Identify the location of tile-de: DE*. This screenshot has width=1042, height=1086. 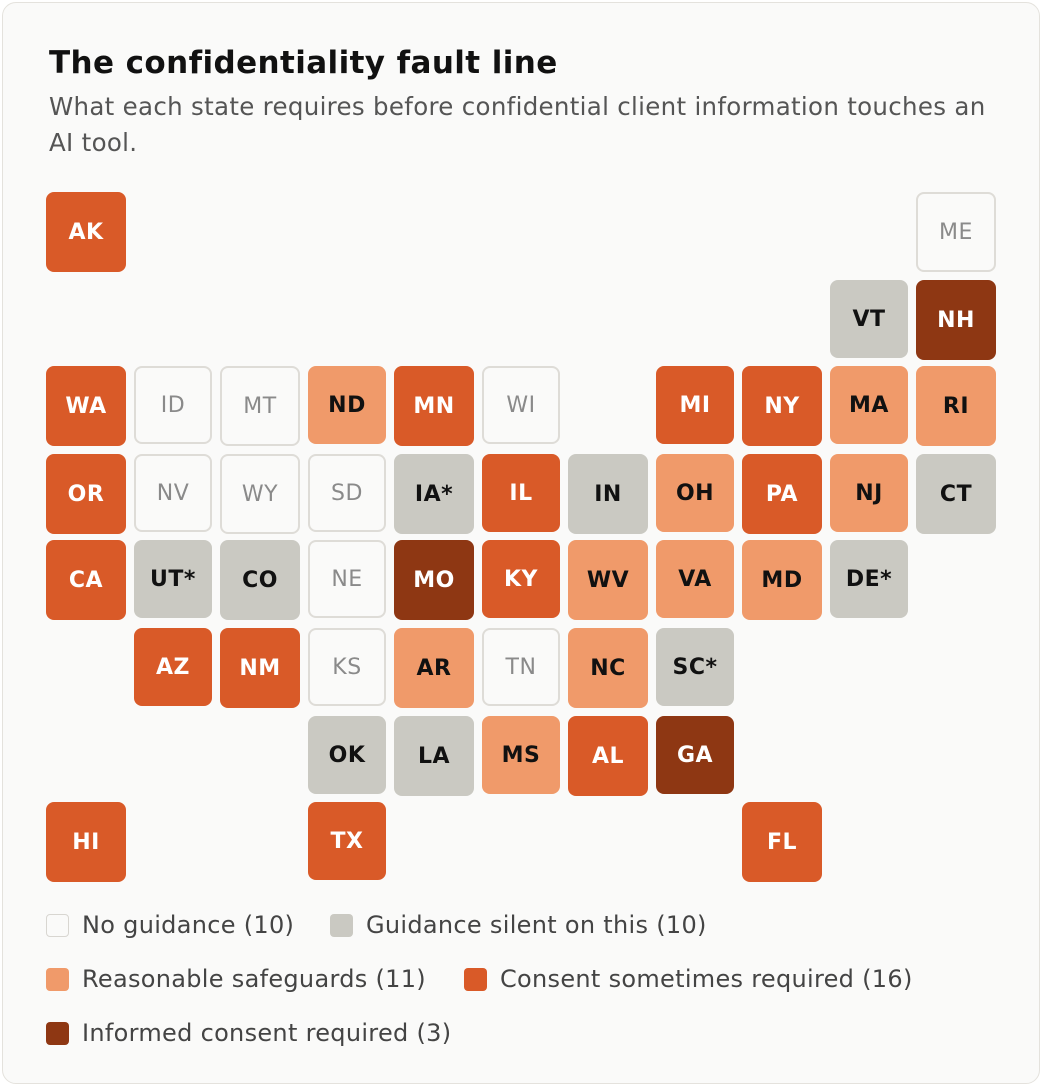
(869, 579).